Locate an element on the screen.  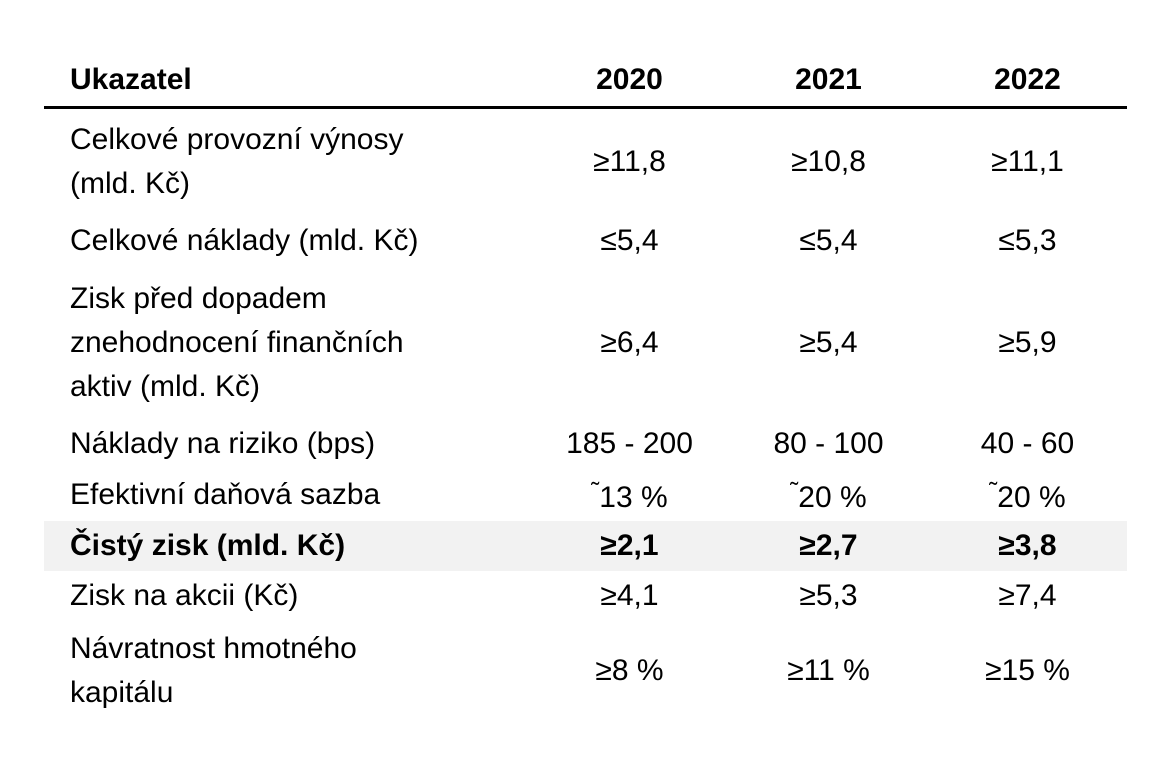
row-label: Návratnost hmotného kapitálu is located at coordinates (287, 671).